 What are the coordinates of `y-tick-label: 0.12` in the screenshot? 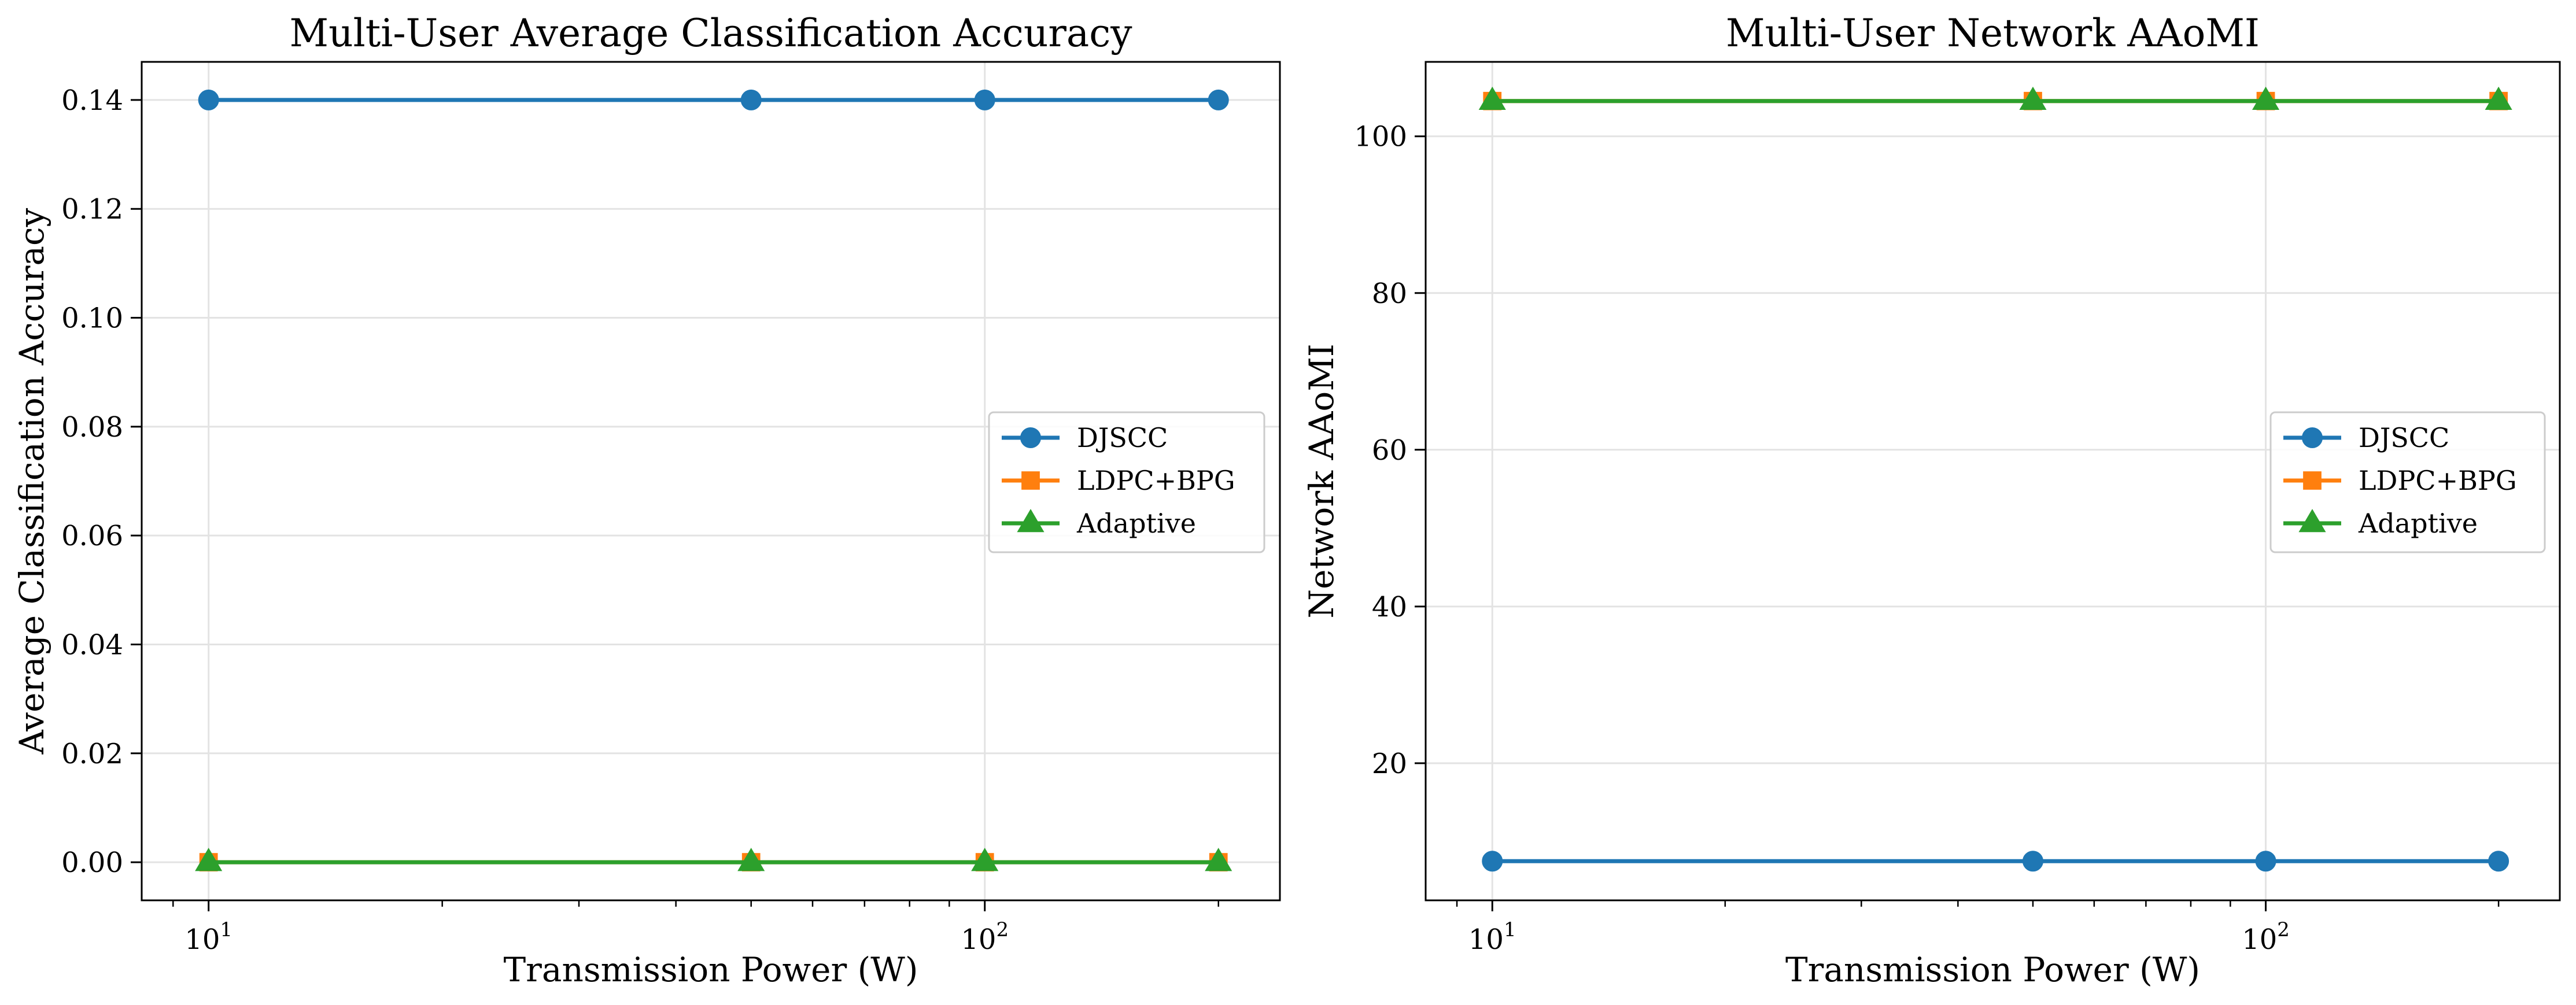 It's located at (92, 209).